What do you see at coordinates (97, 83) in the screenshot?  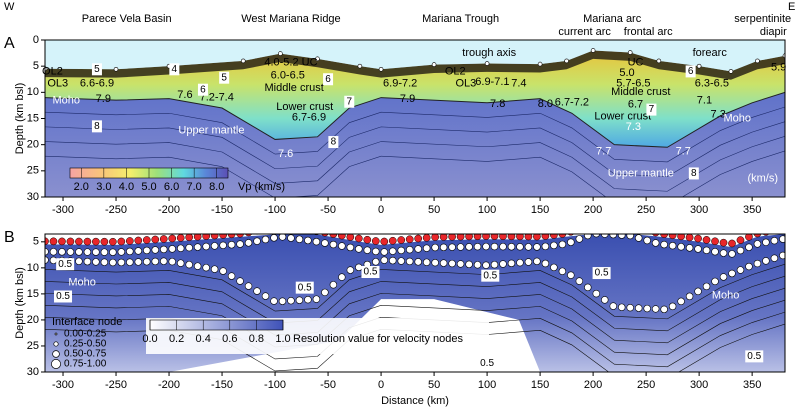 I see `layer-label: 6.6-6.9` at bounding box center [97, 83].